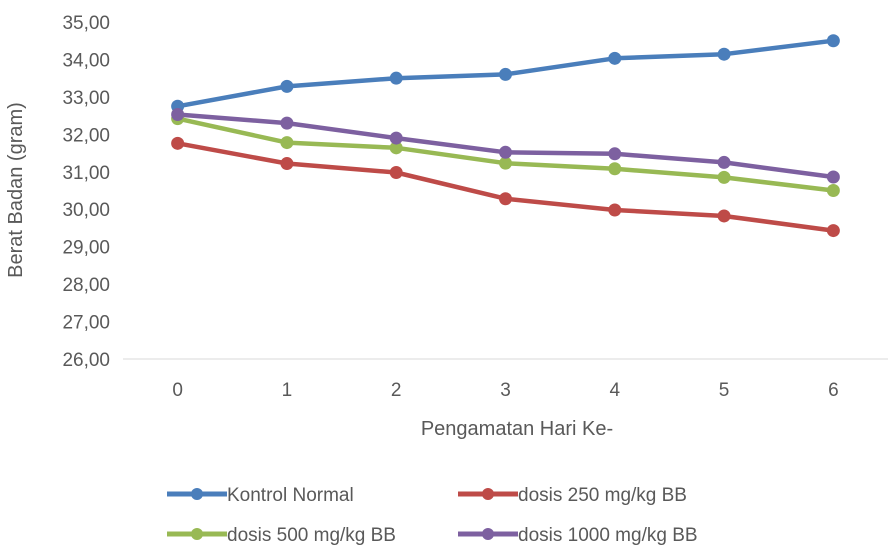 The width and height of the screenshot is (889, 548). Describe the element at coordinates (86, 98) in the screenshot. I see `y-tick-label: 33,00` at that location.